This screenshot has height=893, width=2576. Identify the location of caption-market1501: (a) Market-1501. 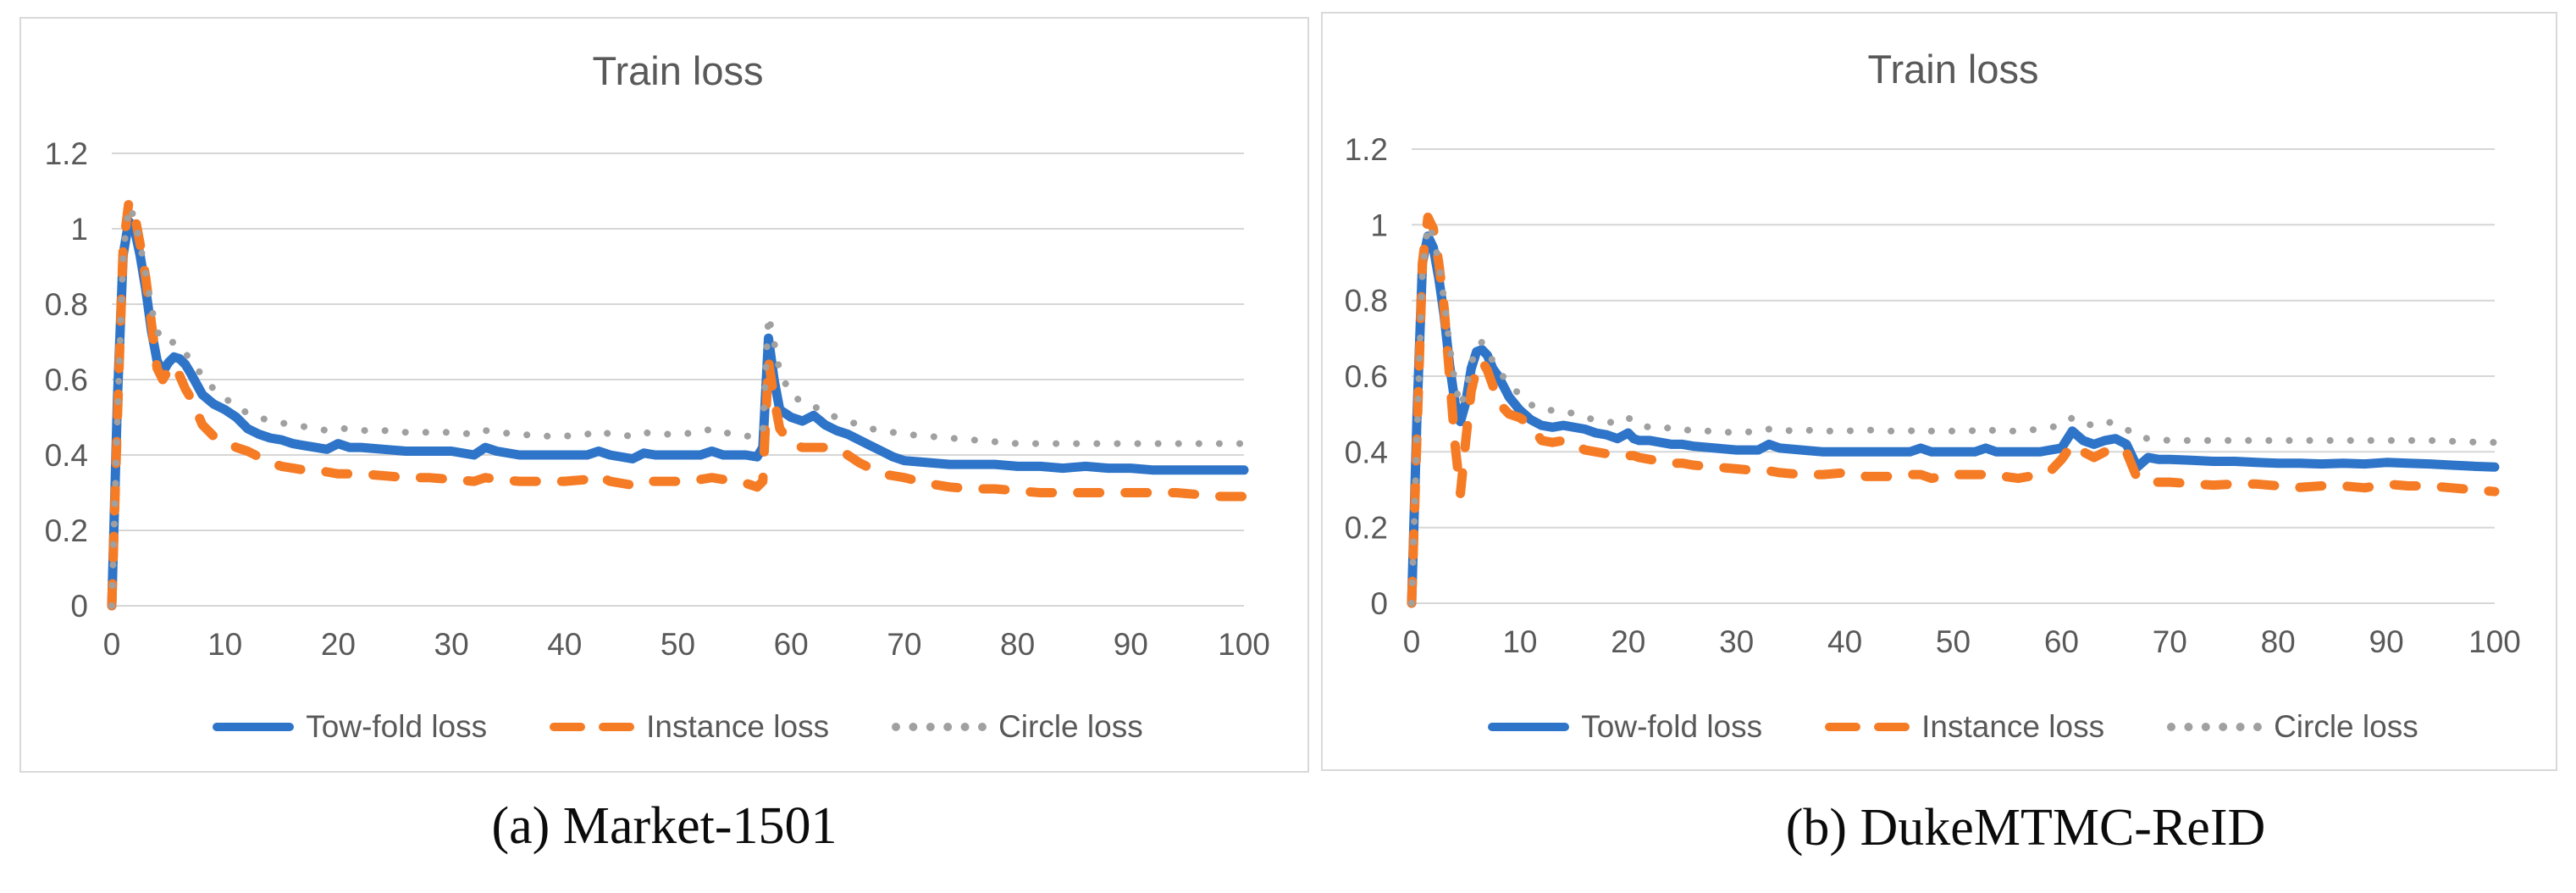
(664, 826).